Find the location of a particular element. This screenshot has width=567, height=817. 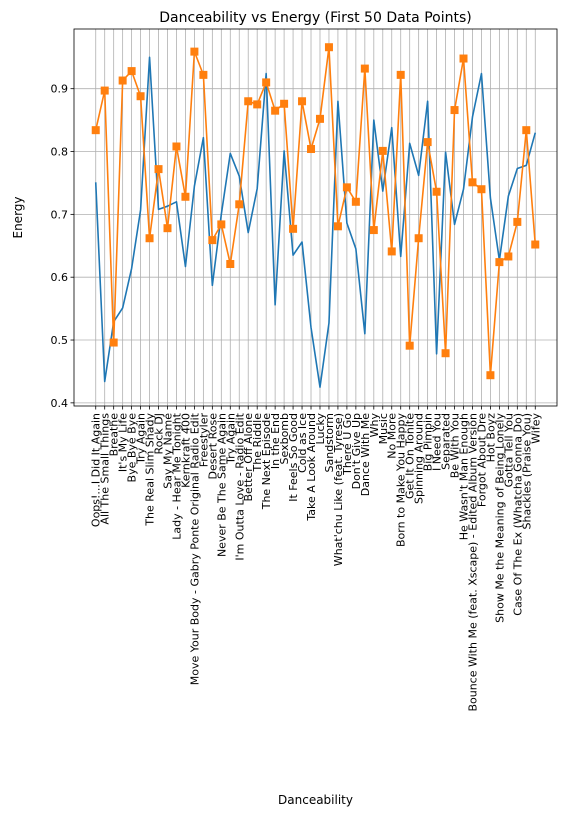

x-tick-label: Breathe is located at coordinates (114, 435).